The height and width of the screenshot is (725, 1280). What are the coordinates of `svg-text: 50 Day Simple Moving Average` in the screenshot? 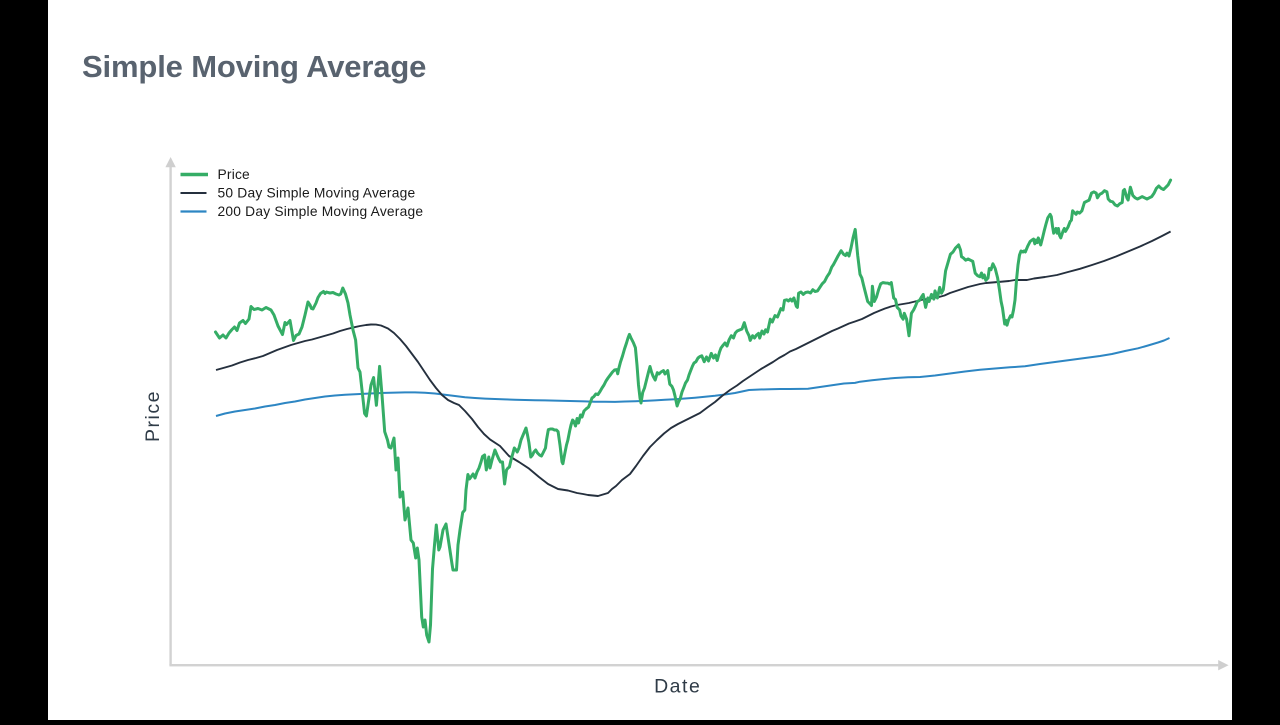 It's located at (317, 193).